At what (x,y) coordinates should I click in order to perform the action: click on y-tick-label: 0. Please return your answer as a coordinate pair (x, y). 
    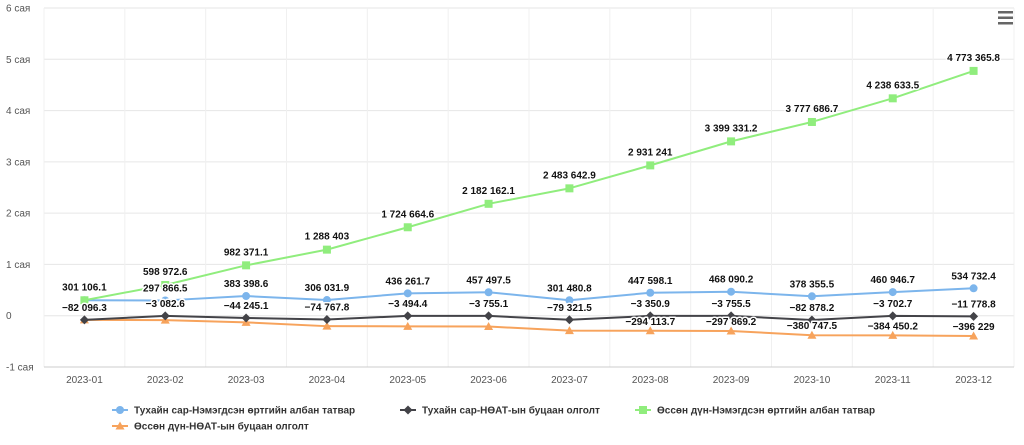
    Looking at the image, I should click on (9, 316).